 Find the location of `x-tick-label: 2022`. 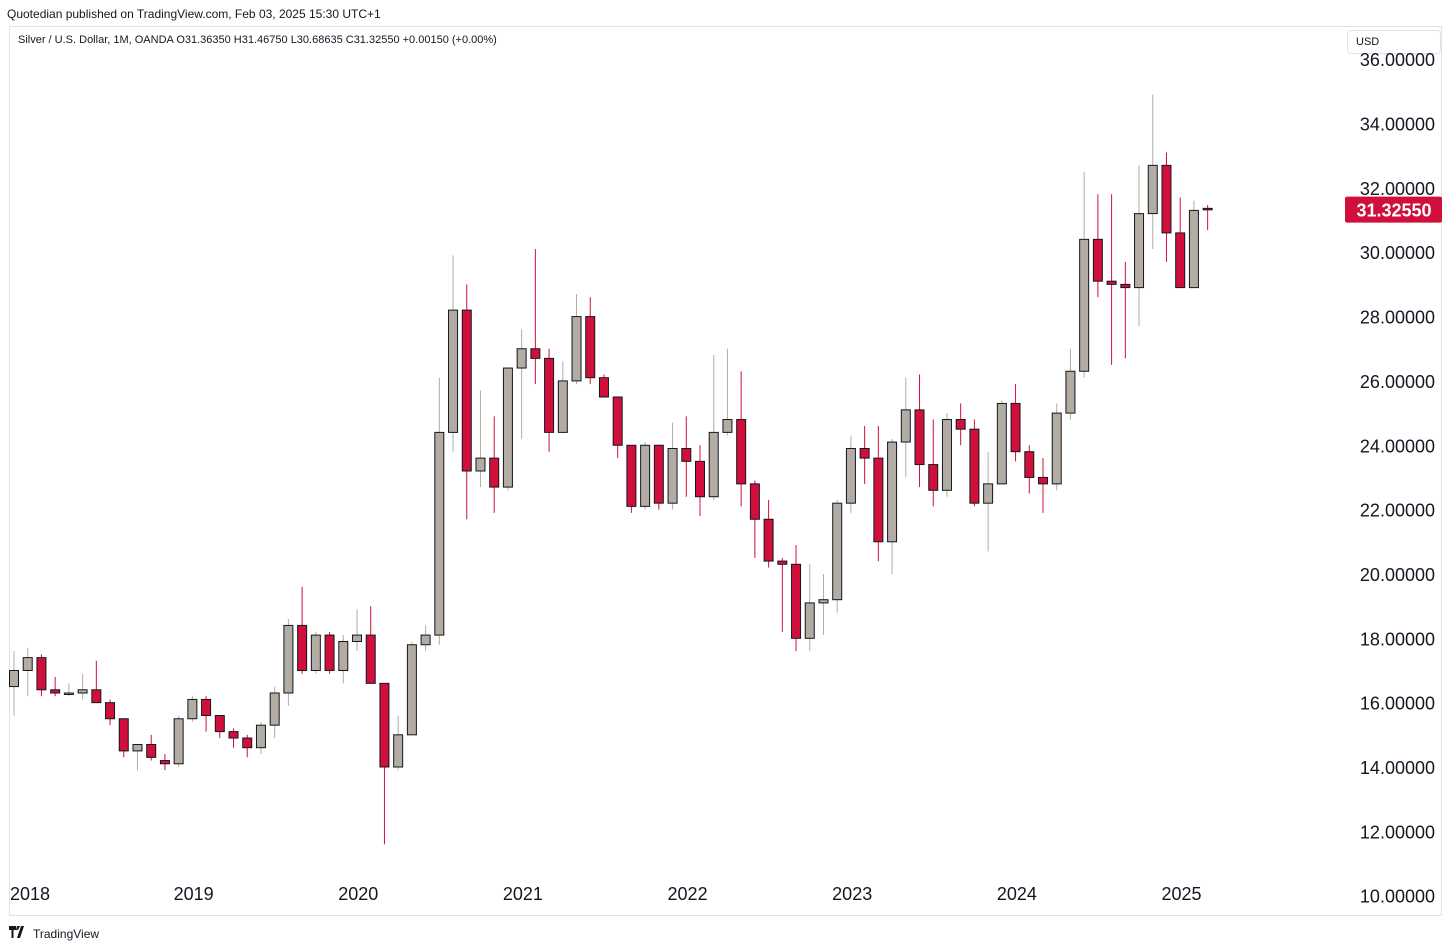

x-tick-label: 2022 is located at coordinates (688, 894).